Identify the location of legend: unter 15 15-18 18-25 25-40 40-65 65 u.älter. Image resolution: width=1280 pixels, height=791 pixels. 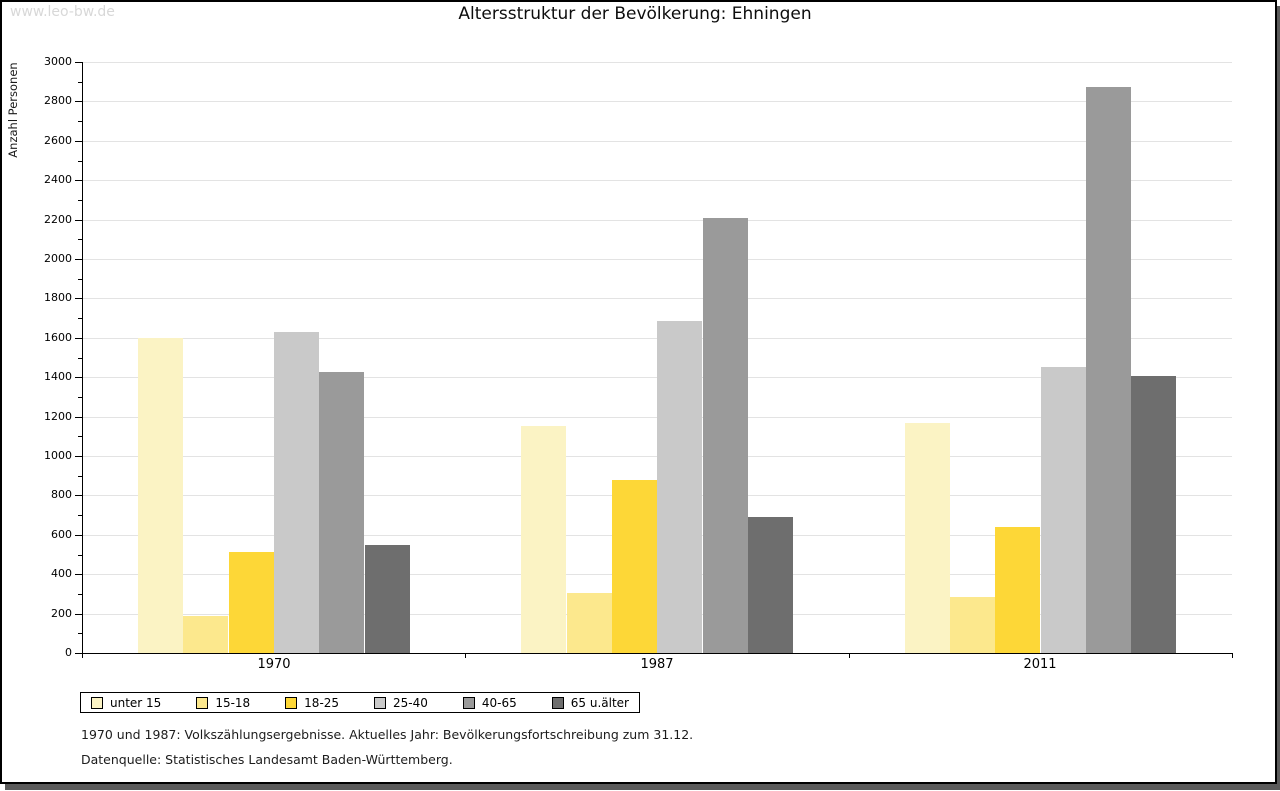
(360, 702).